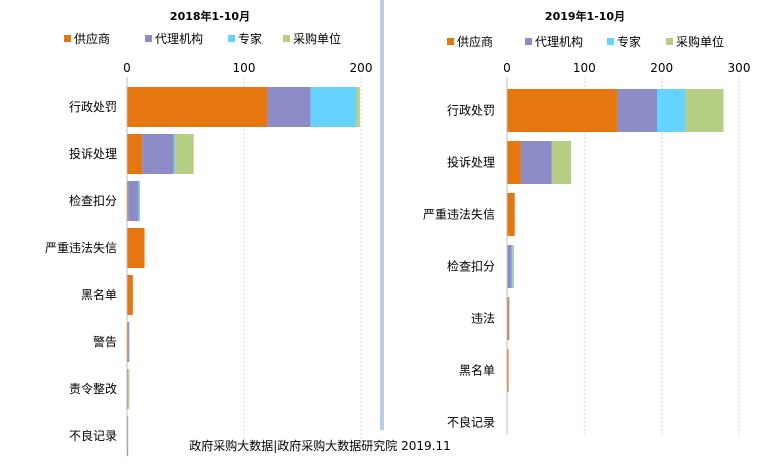  Describe the element at coordinates (559, 41) in the screenshot. I see `panel-2-legend-label-2: 代理机构` at that location.